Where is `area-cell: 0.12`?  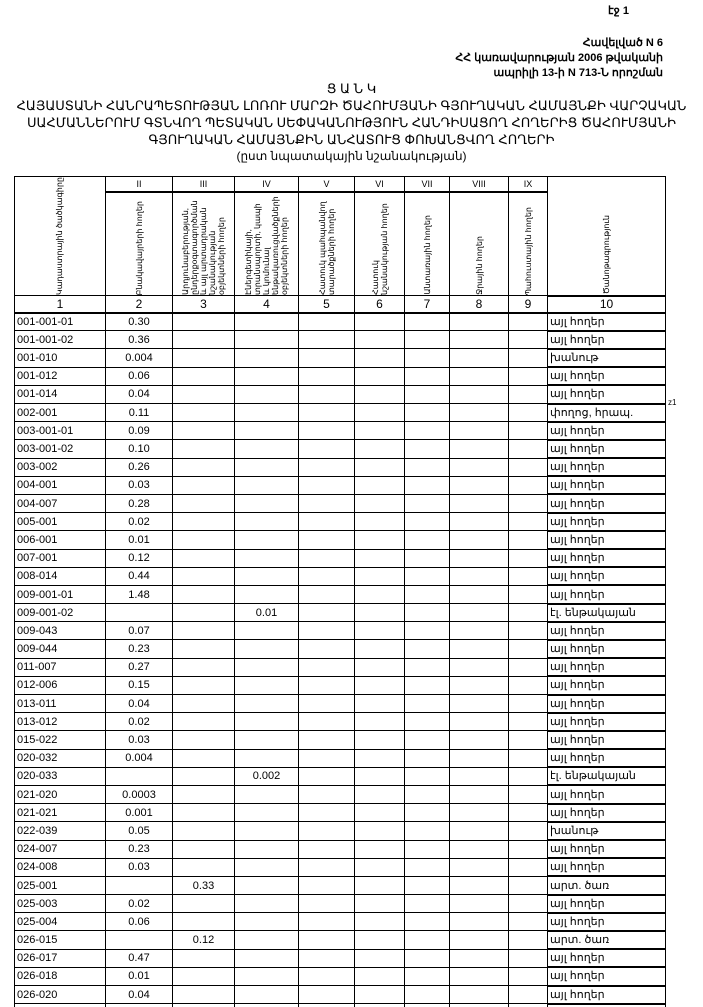
area-cell: 0.12 is located at coordinates (139, 558).